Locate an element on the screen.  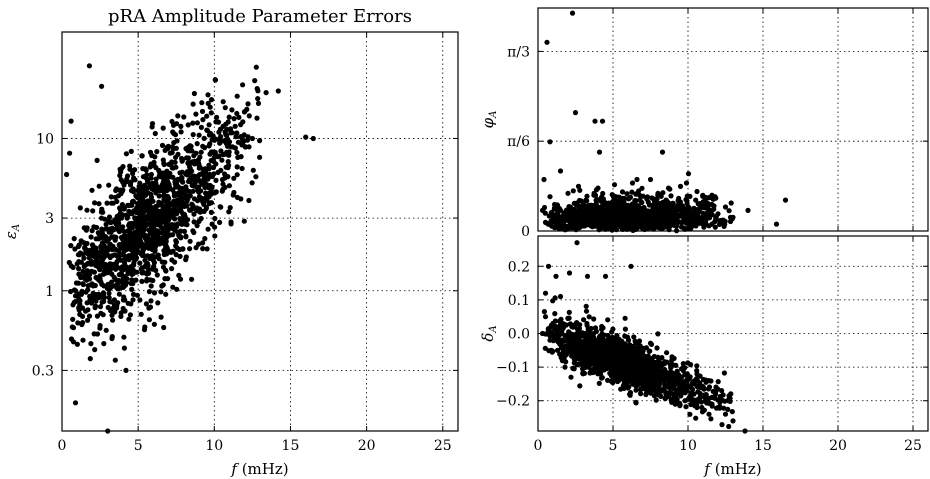
x-tick-label: 0 is located at coordinates (62, 446).